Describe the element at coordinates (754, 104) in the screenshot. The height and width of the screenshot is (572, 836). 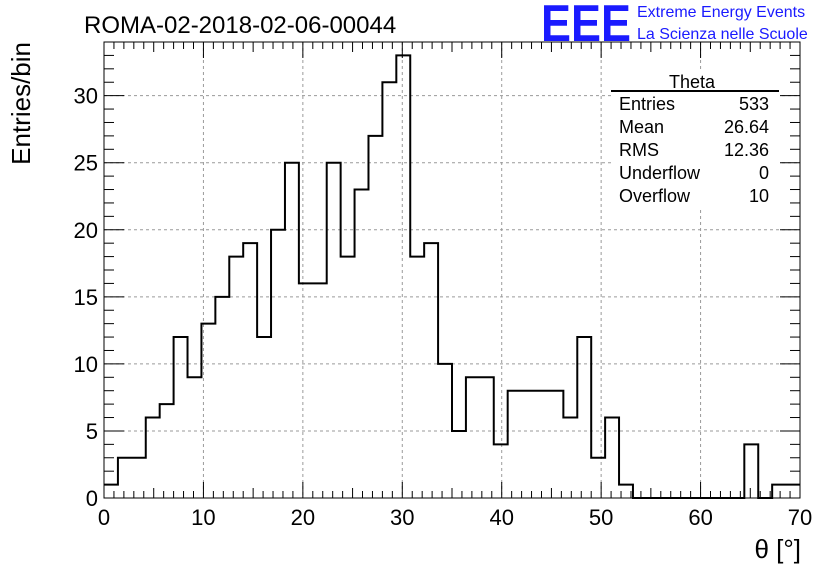
I see `stats-row-value: 533` at that location.